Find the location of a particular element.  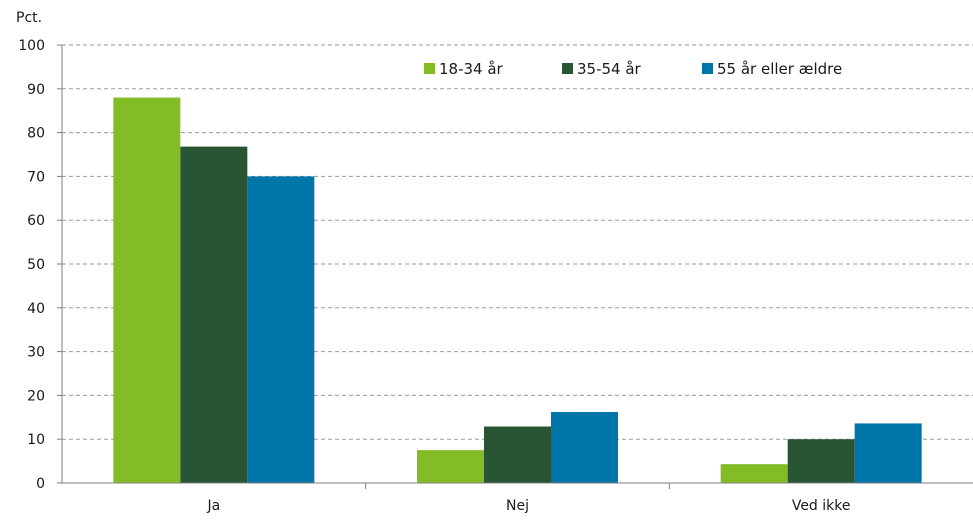

y-tick-label: 70 is located at coordinates (36, 177).